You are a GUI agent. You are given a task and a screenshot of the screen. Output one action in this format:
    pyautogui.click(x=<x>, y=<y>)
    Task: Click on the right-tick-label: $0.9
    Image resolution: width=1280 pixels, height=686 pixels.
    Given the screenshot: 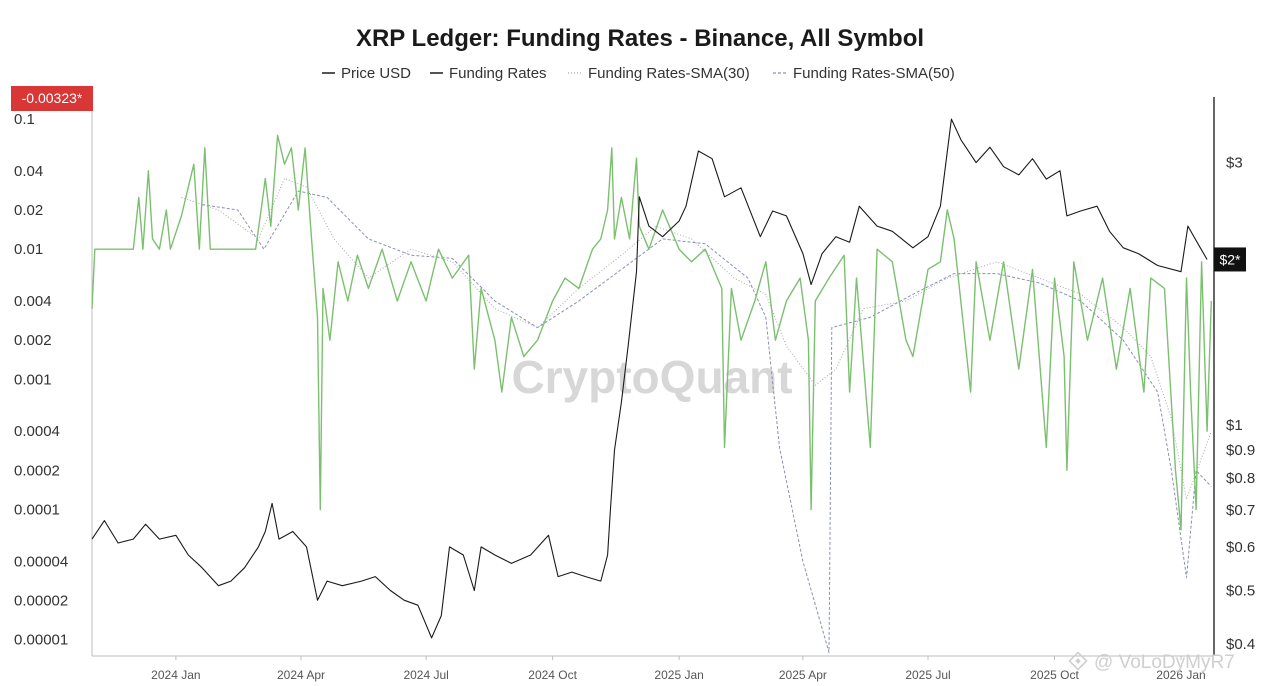 What is the action you would take?
    pyautogui.click(x=1240, y=450)
    